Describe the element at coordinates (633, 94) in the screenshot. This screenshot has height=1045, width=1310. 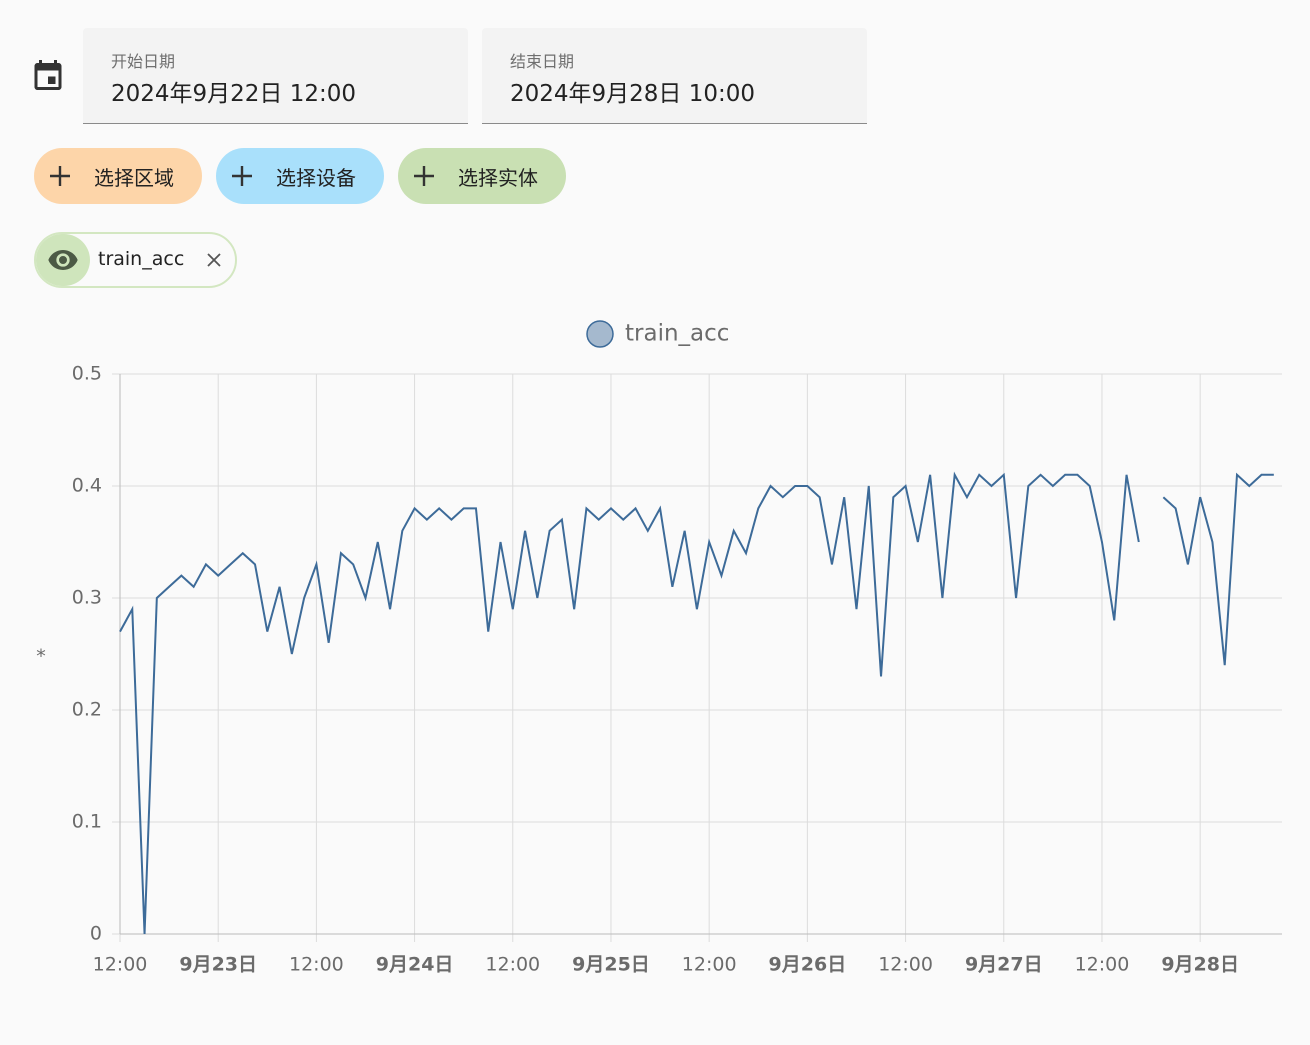
I see `end-value: 2024年9月28日 10:00` at that location.